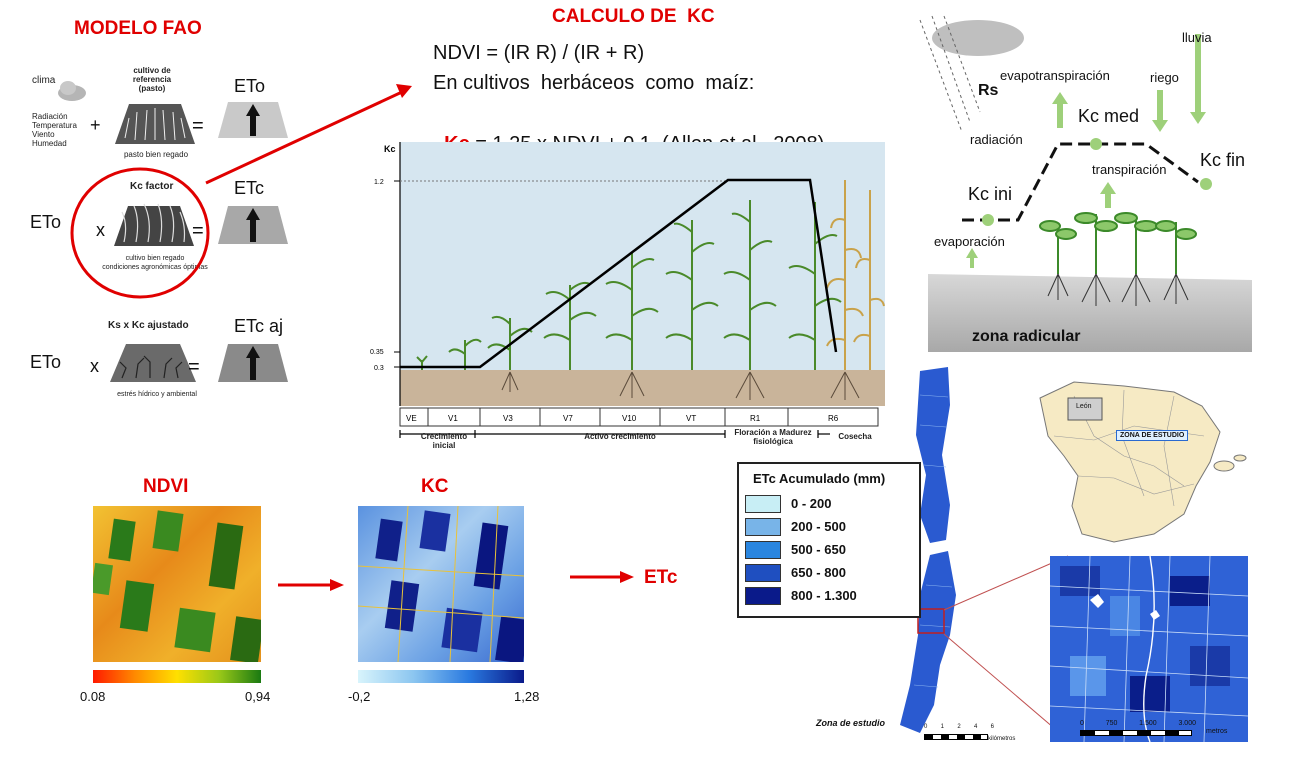 The height and width of the screenshot is (758, 1294). What do you see at coordinates (819, 478) in the screenshot?
I see `legend-title: ETc Acumulado (mm)` at bounding box center [819, 478].